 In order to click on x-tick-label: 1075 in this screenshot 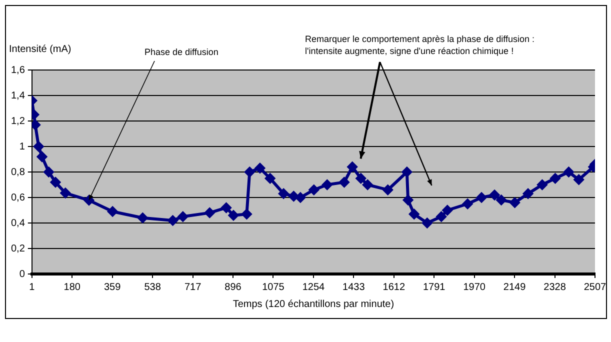, I will do `click(273, 287)`.